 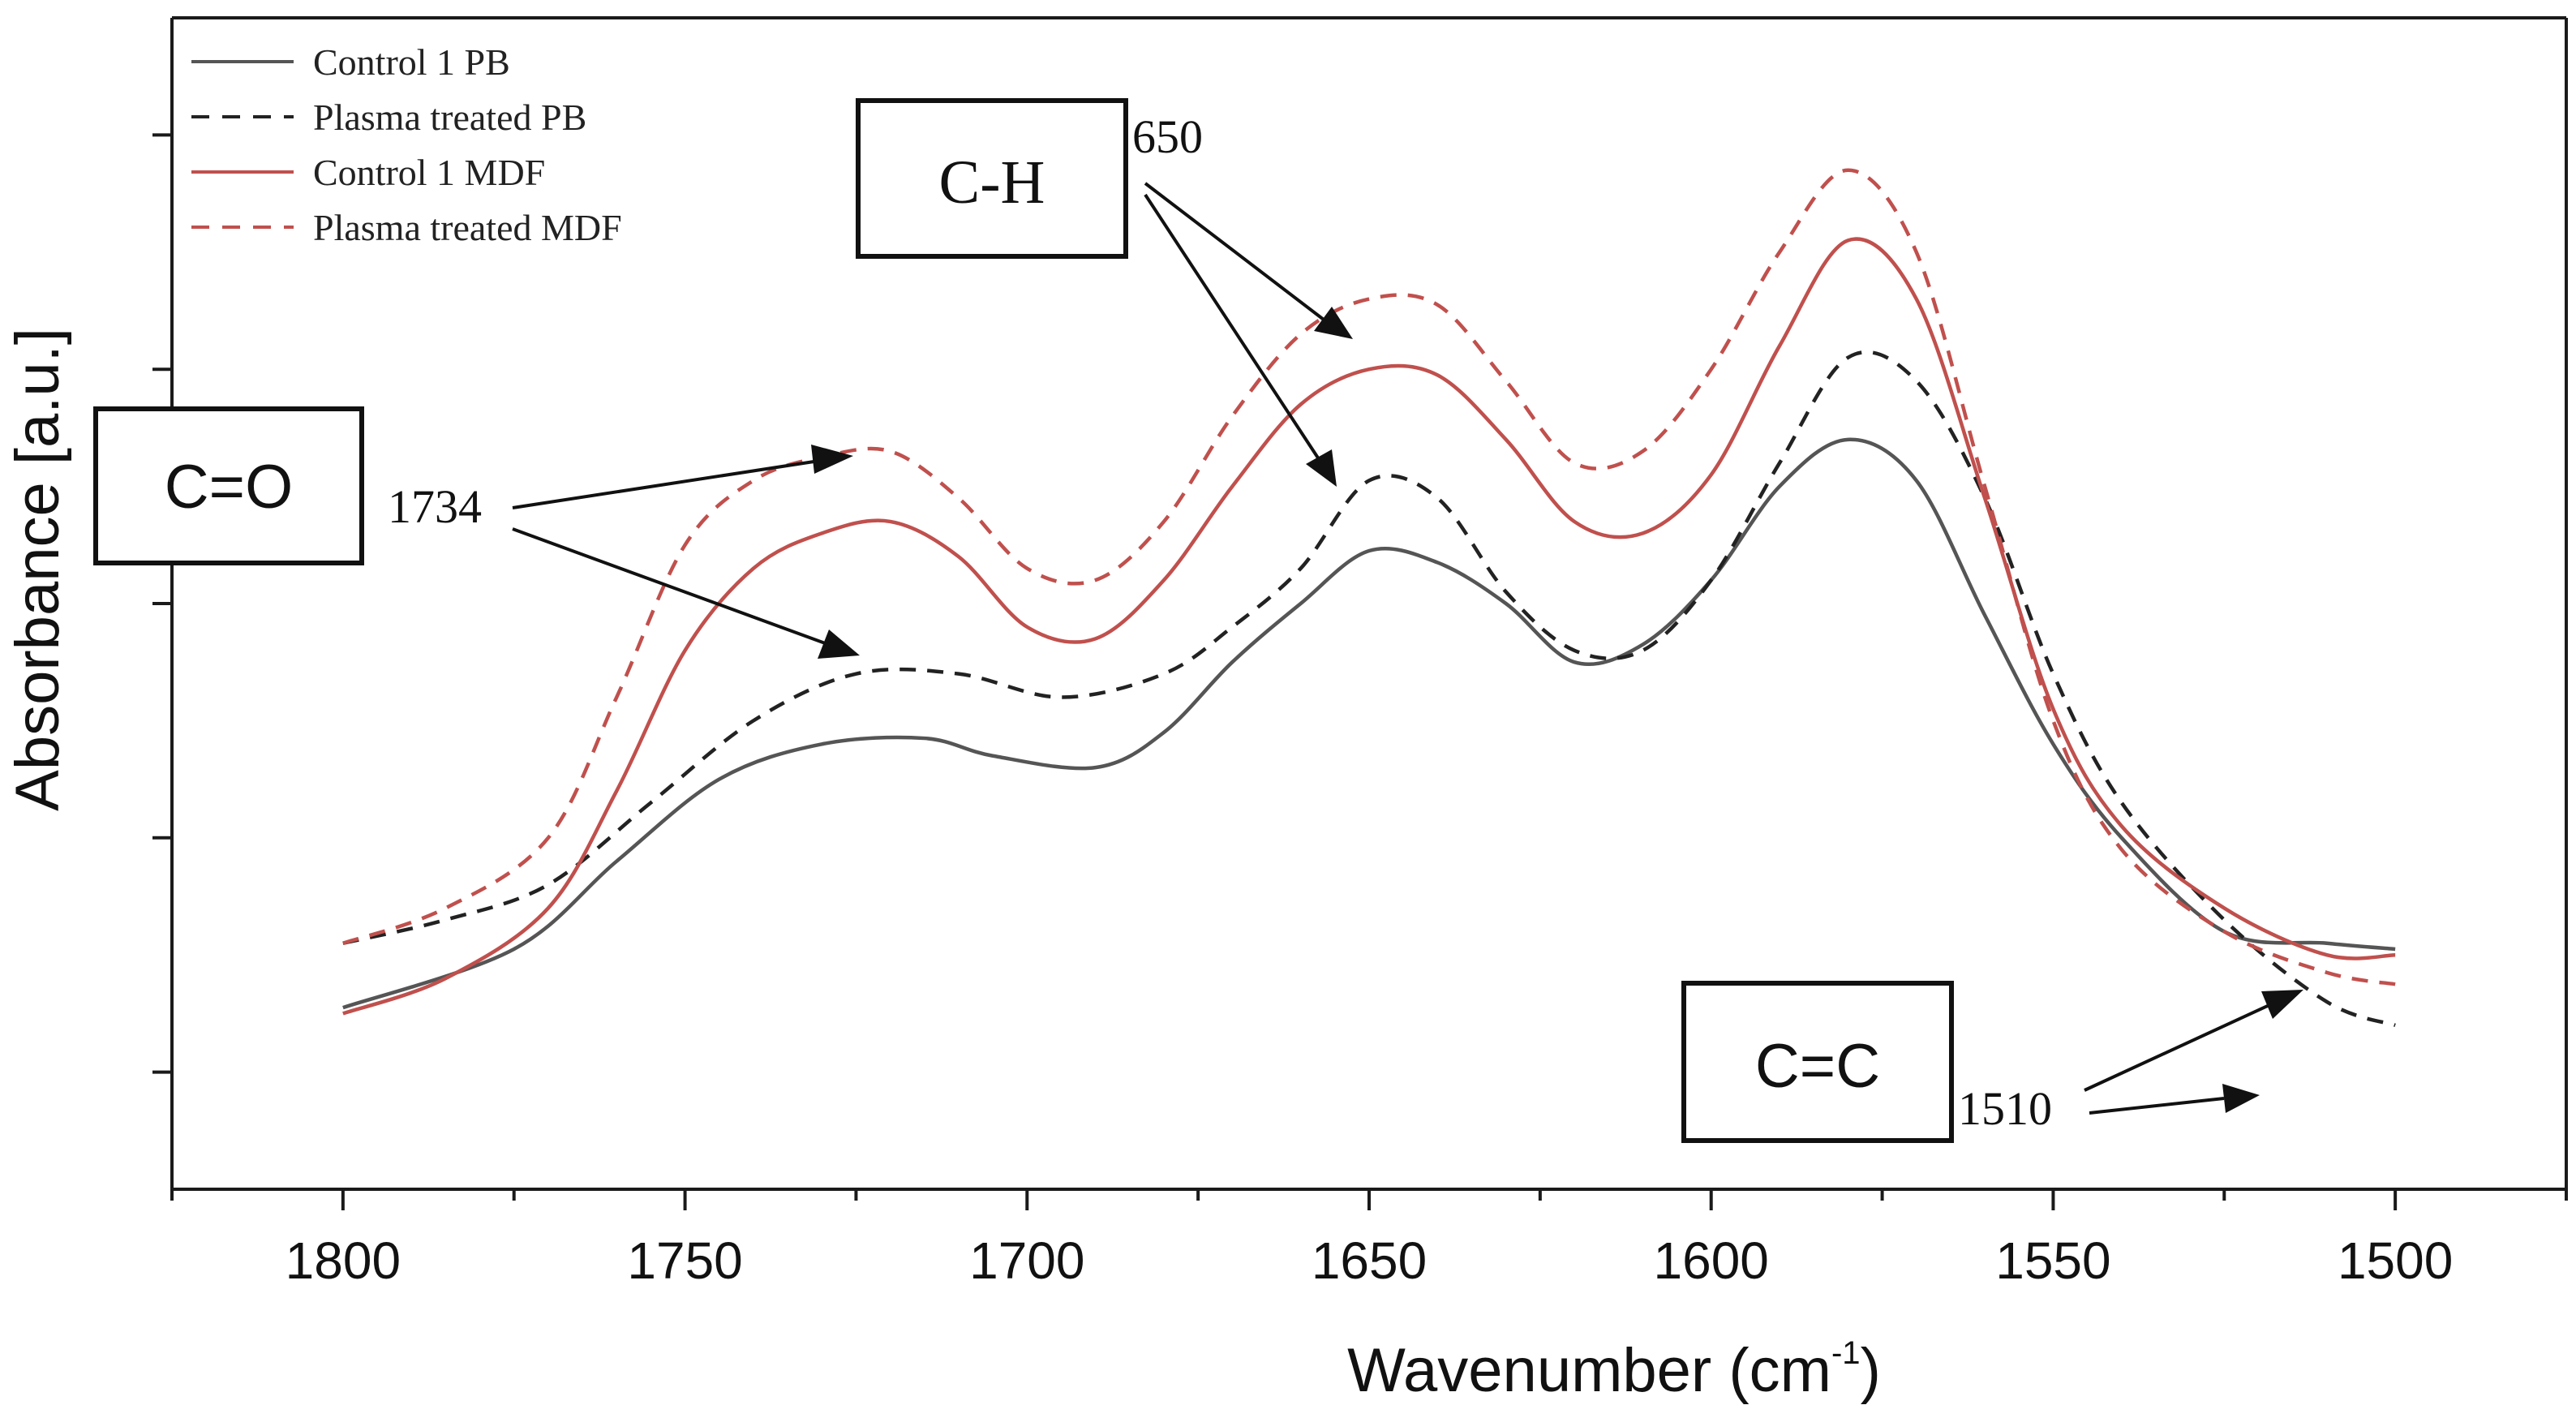 I want to click on annotation-label-co: C=O, so click(x=229, y=487).